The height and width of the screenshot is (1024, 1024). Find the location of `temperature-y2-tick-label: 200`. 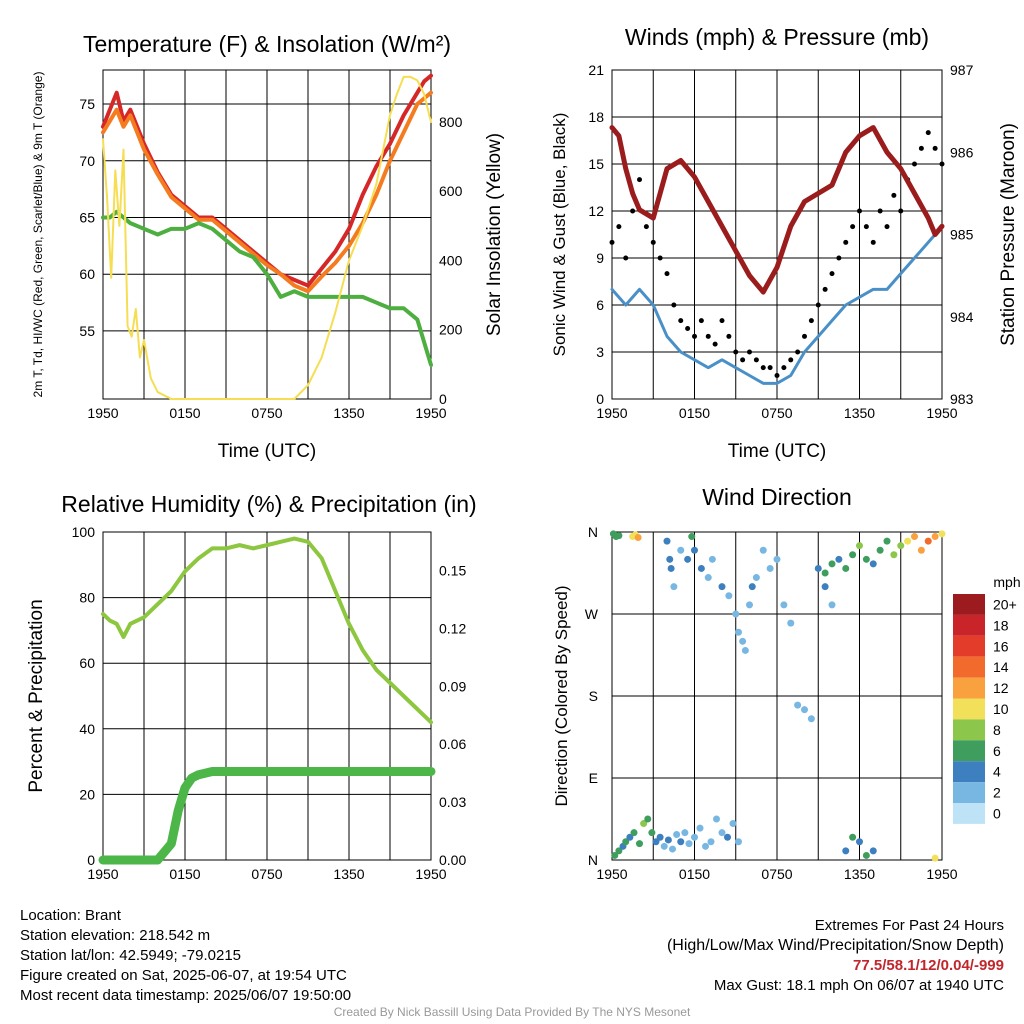

temperature-y2-tick-label: 200 is located at coordinates (451, 330).